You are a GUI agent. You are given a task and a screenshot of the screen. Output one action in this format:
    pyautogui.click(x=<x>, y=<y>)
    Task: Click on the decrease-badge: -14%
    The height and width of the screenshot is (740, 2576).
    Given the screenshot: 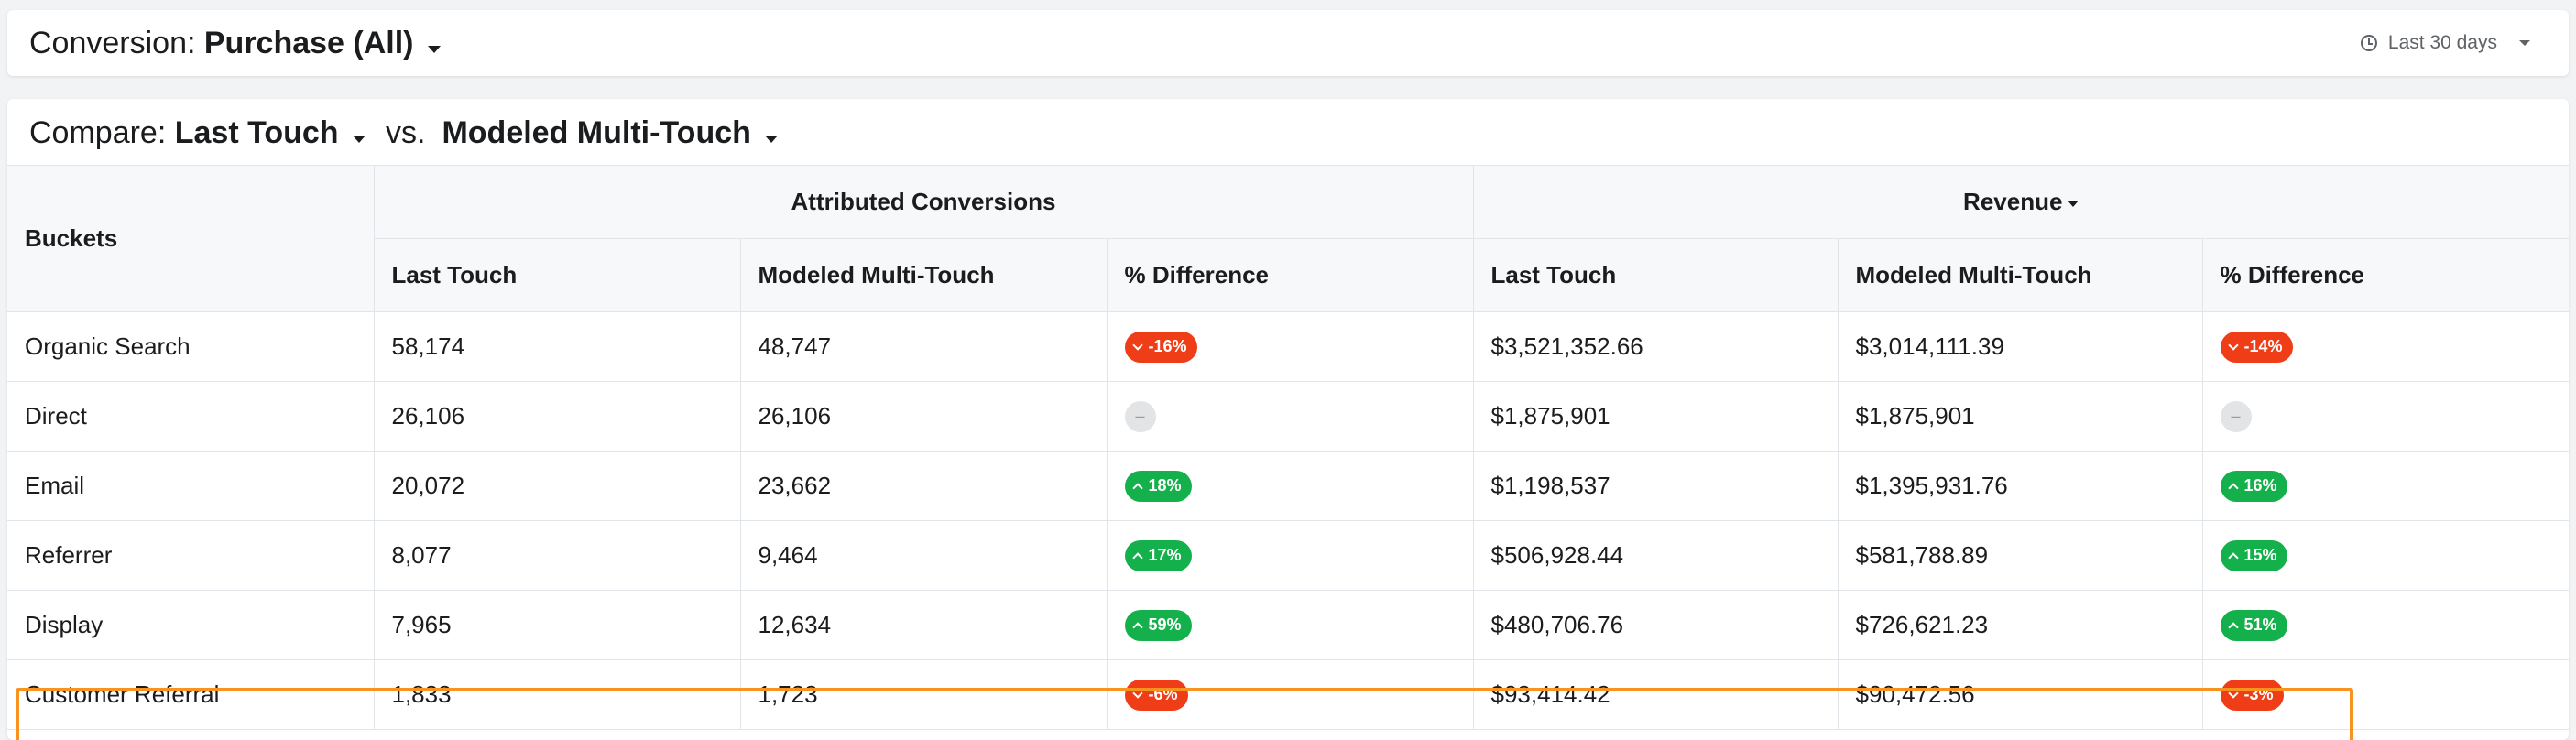 What is the action you would take?
    pyautogui.click(x=2257, y=347)
    